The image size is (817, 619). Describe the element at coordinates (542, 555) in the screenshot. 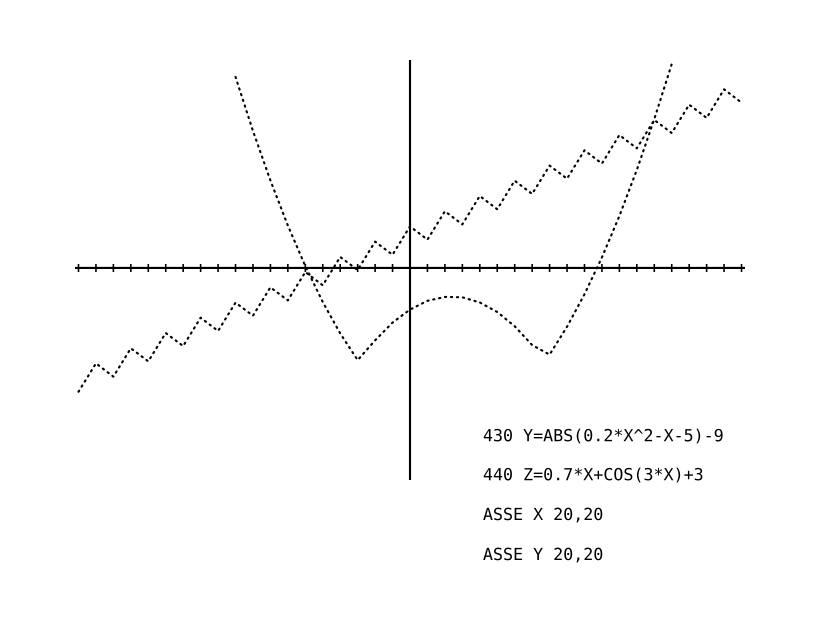

I see `text: ASSE Y 20,20` at that location.